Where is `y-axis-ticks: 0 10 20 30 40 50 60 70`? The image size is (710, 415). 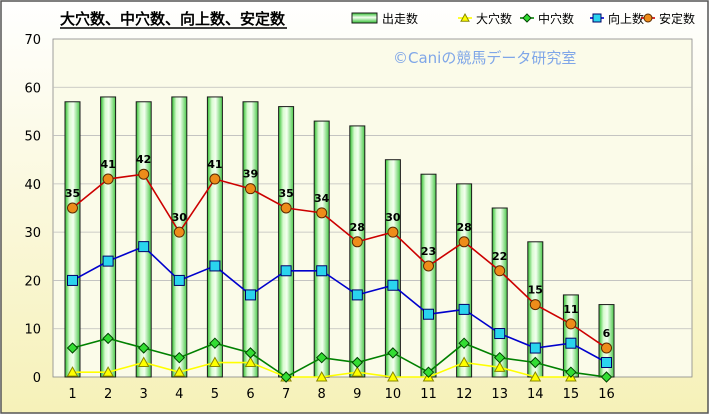
y-axis-ticks: 0 10 20 30 40 50 60 70 is located at coordinates (32, 209).